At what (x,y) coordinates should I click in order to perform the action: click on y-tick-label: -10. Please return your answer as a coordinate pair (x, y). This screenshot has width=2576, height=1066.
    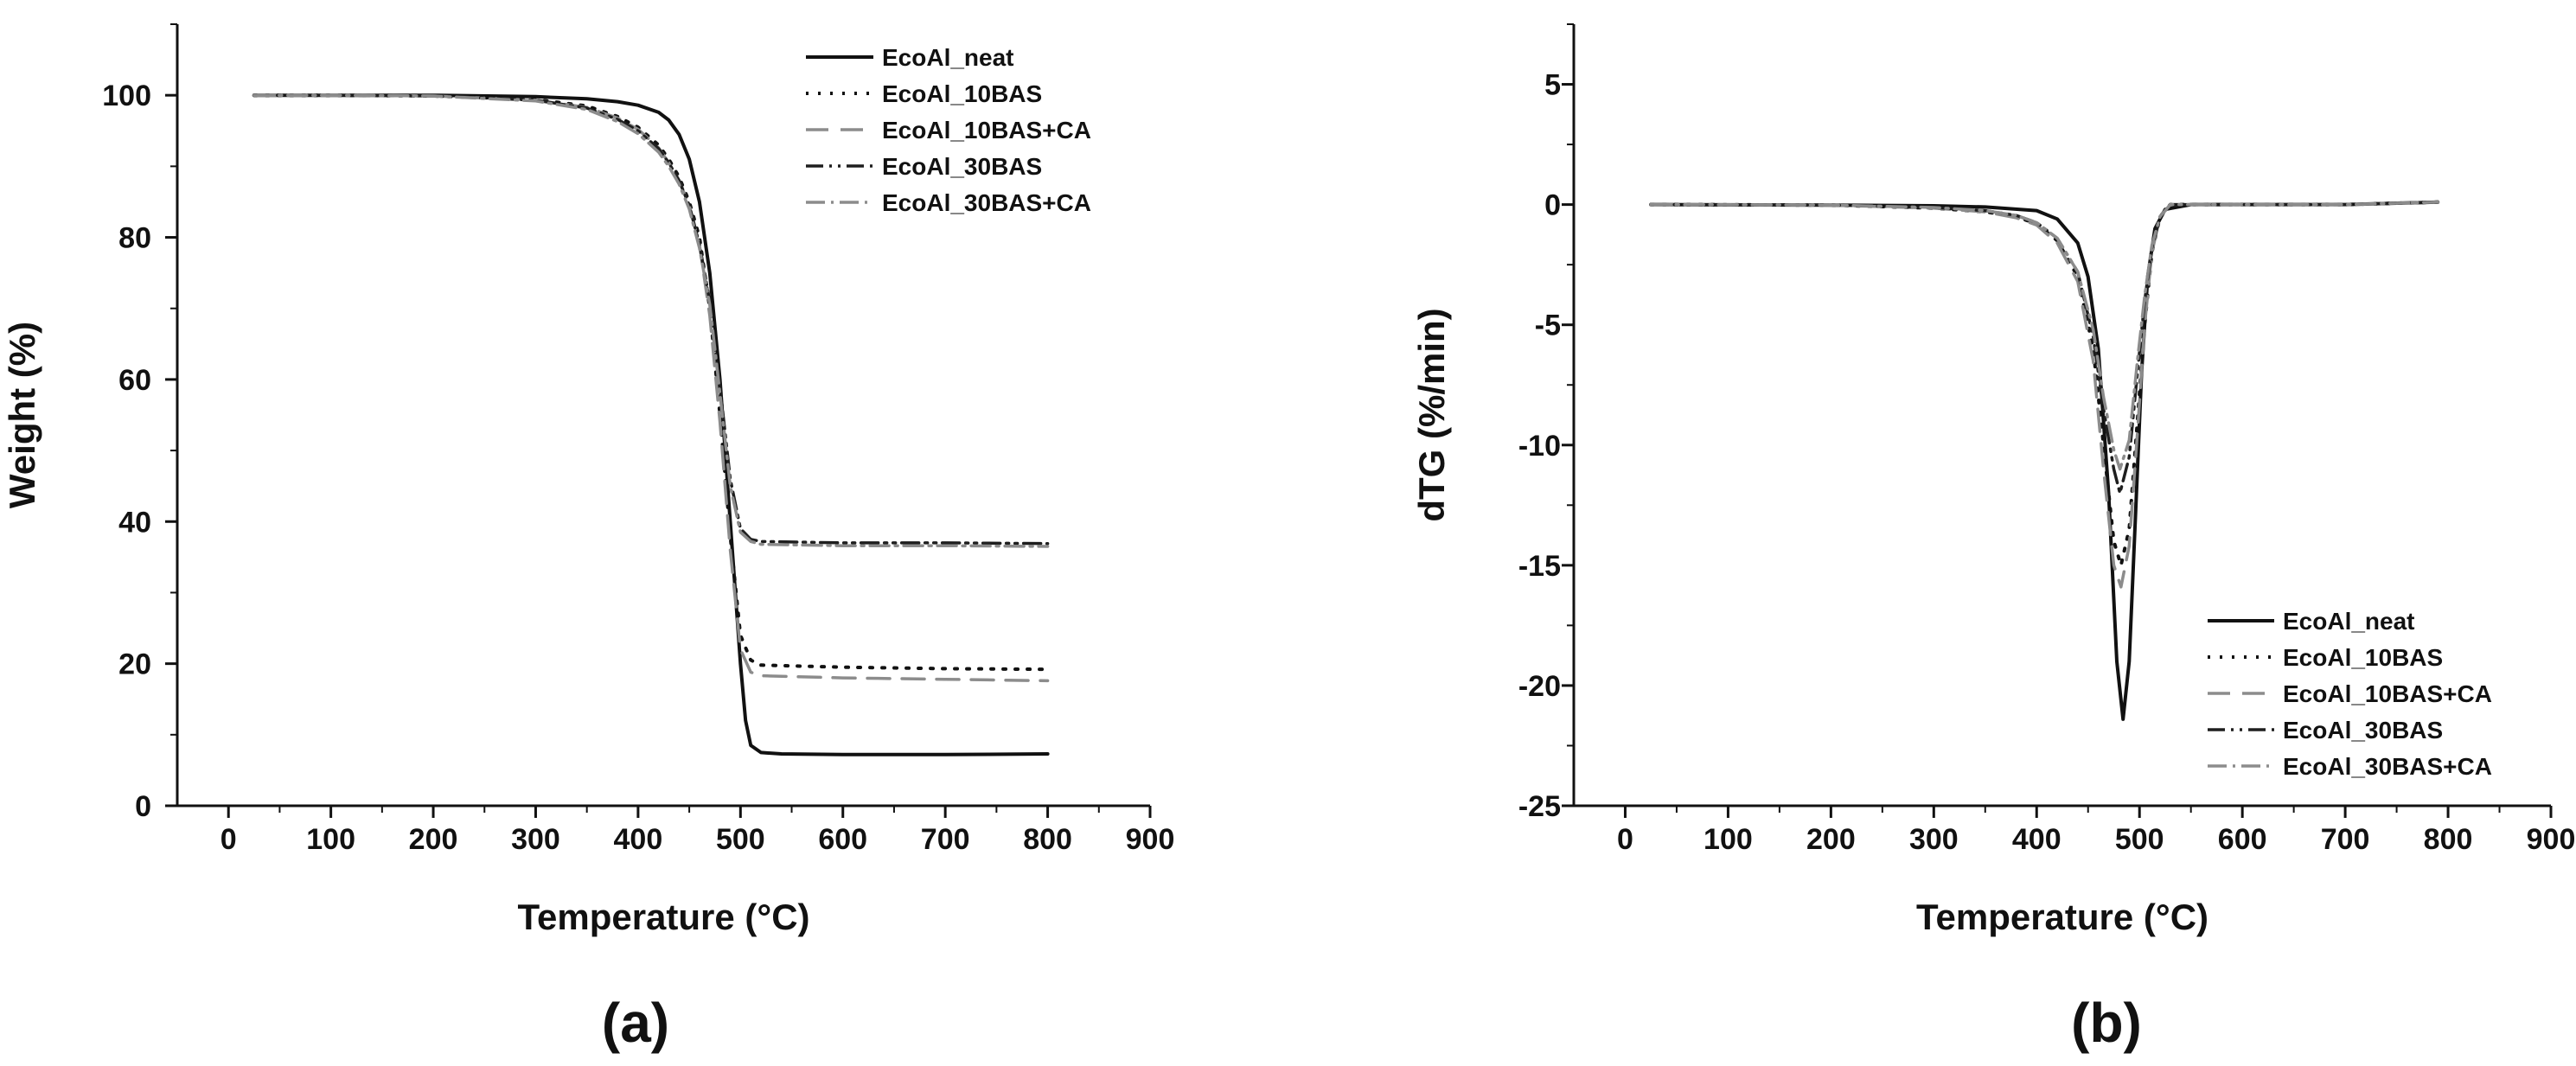
    Looking at the image, I should click on (1539, 446).